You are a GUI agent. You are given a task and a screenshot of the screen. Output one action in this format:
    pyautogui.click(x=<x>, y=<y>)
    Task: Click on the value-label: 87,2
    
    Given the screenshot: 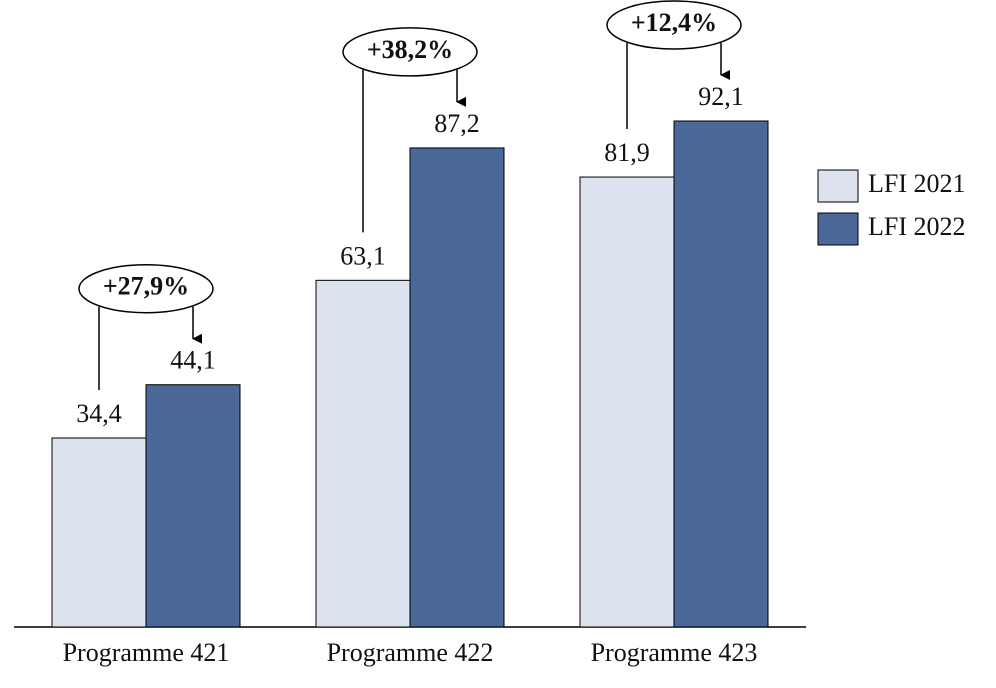 What is the action you would take?
    pyautogui.click(x=457, y=123)
    